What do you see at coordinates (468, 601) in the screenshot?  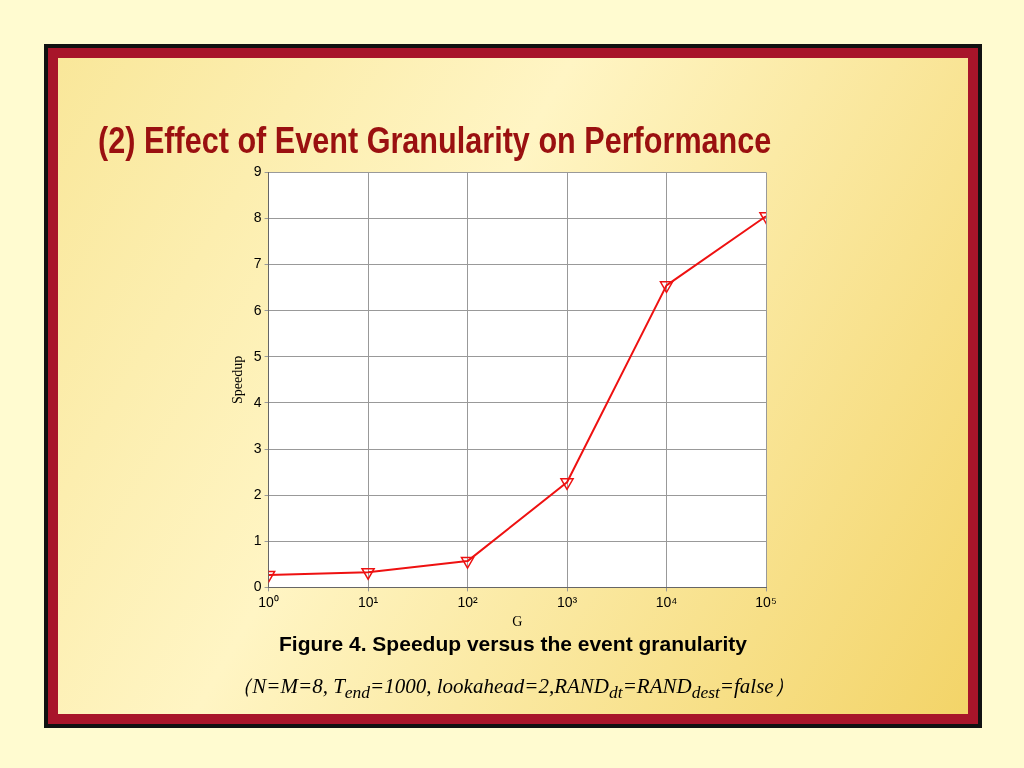 I see `x-tick-label: 10²` at bounding box center [468, 601].